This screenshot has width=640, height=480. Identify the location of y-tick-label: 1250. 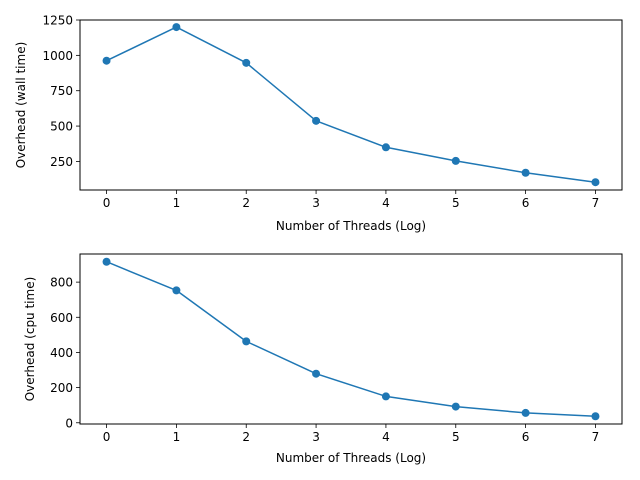
(57, 21).